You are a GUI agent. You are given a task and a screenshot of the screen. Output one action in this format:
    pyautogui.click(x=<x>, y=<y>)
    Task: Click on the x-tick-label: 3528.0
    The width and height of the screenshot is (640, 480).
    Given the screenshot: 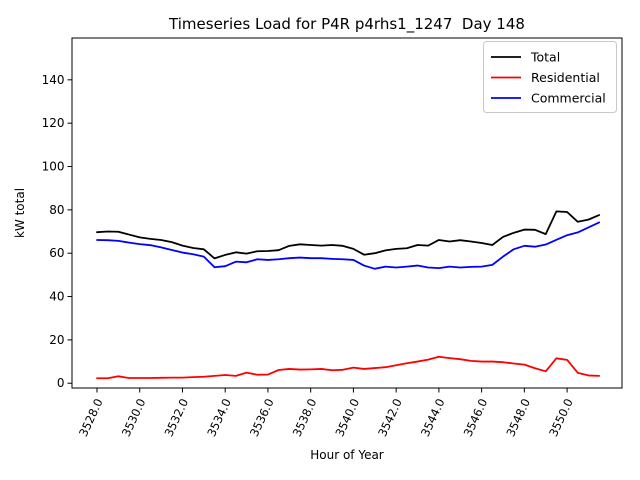 What is the action you would take?
    pyautogui.click(x=91, y=417)
    